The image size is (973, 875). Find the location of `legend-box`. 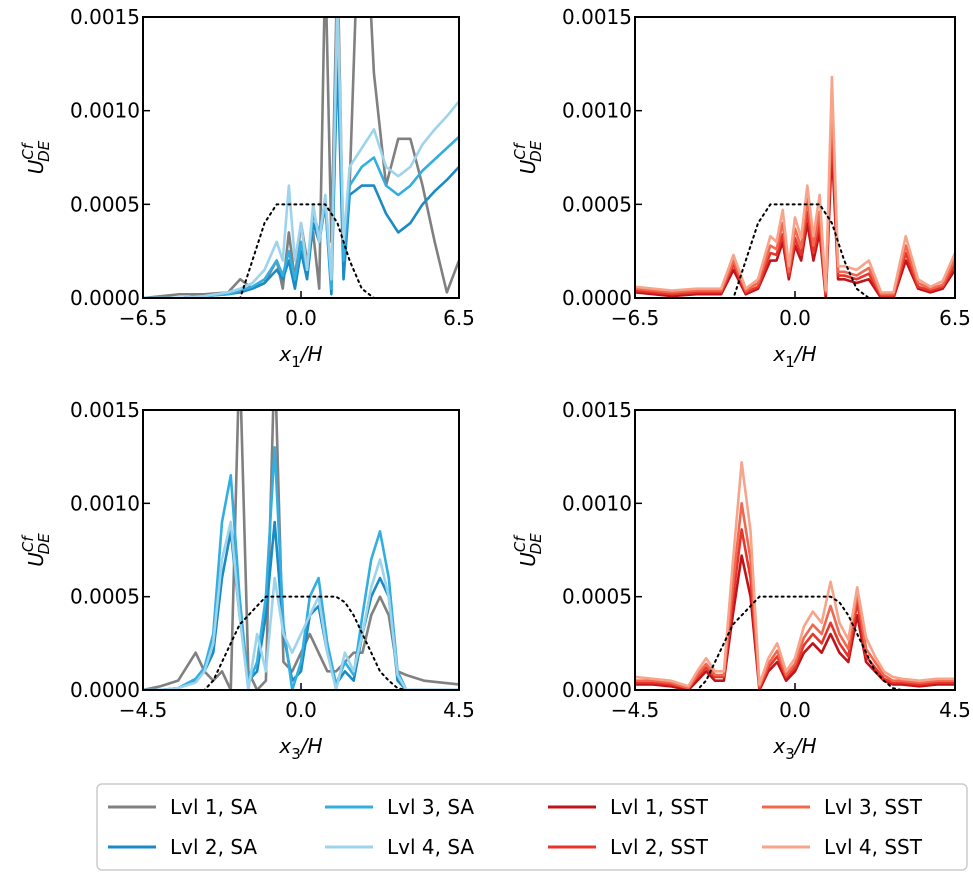

legend-box is located at coordinates (532, 827).